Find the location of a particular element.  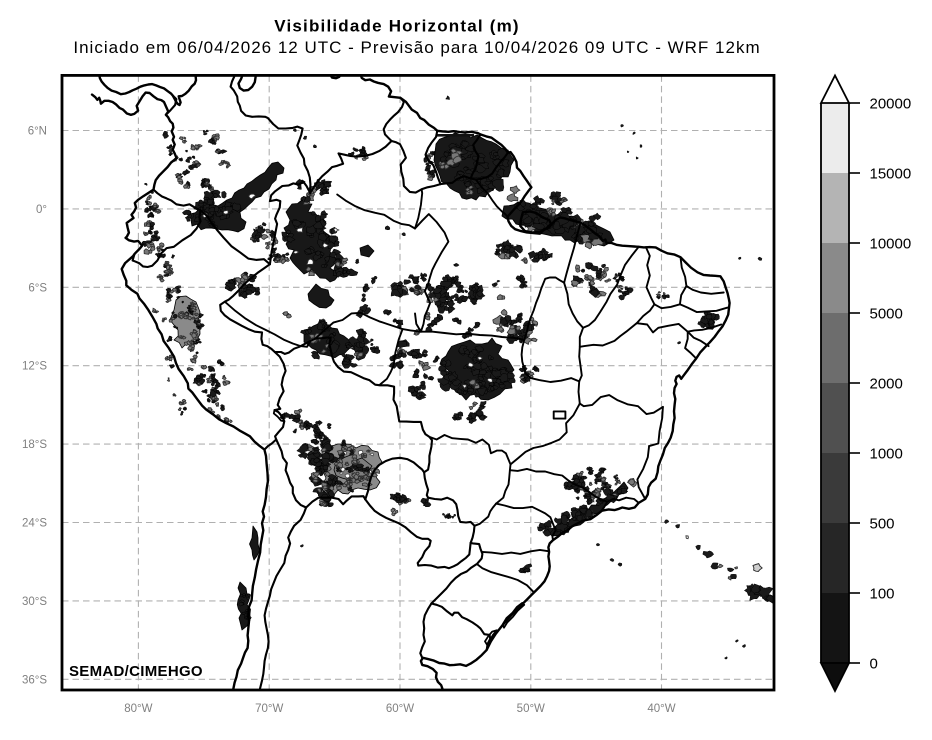

svg-text: 100 is located at coordinates (882, 593).